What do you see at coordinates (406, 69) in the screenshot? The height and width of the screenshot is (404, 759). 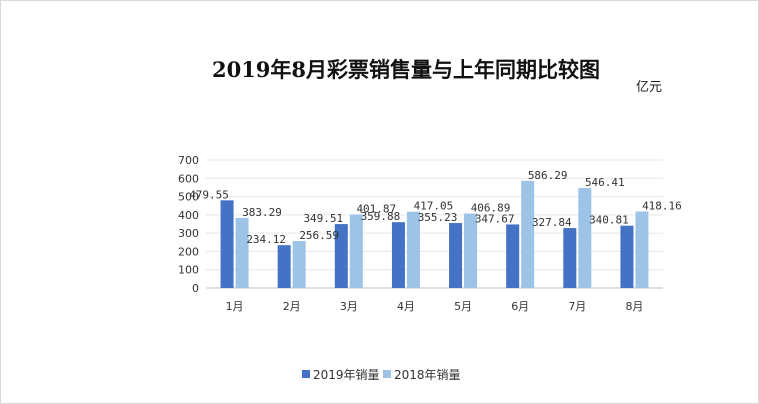 I see `chart-title: 2019年8月彩票销售量与上年同期比较图` at bounding box center [406, 69].